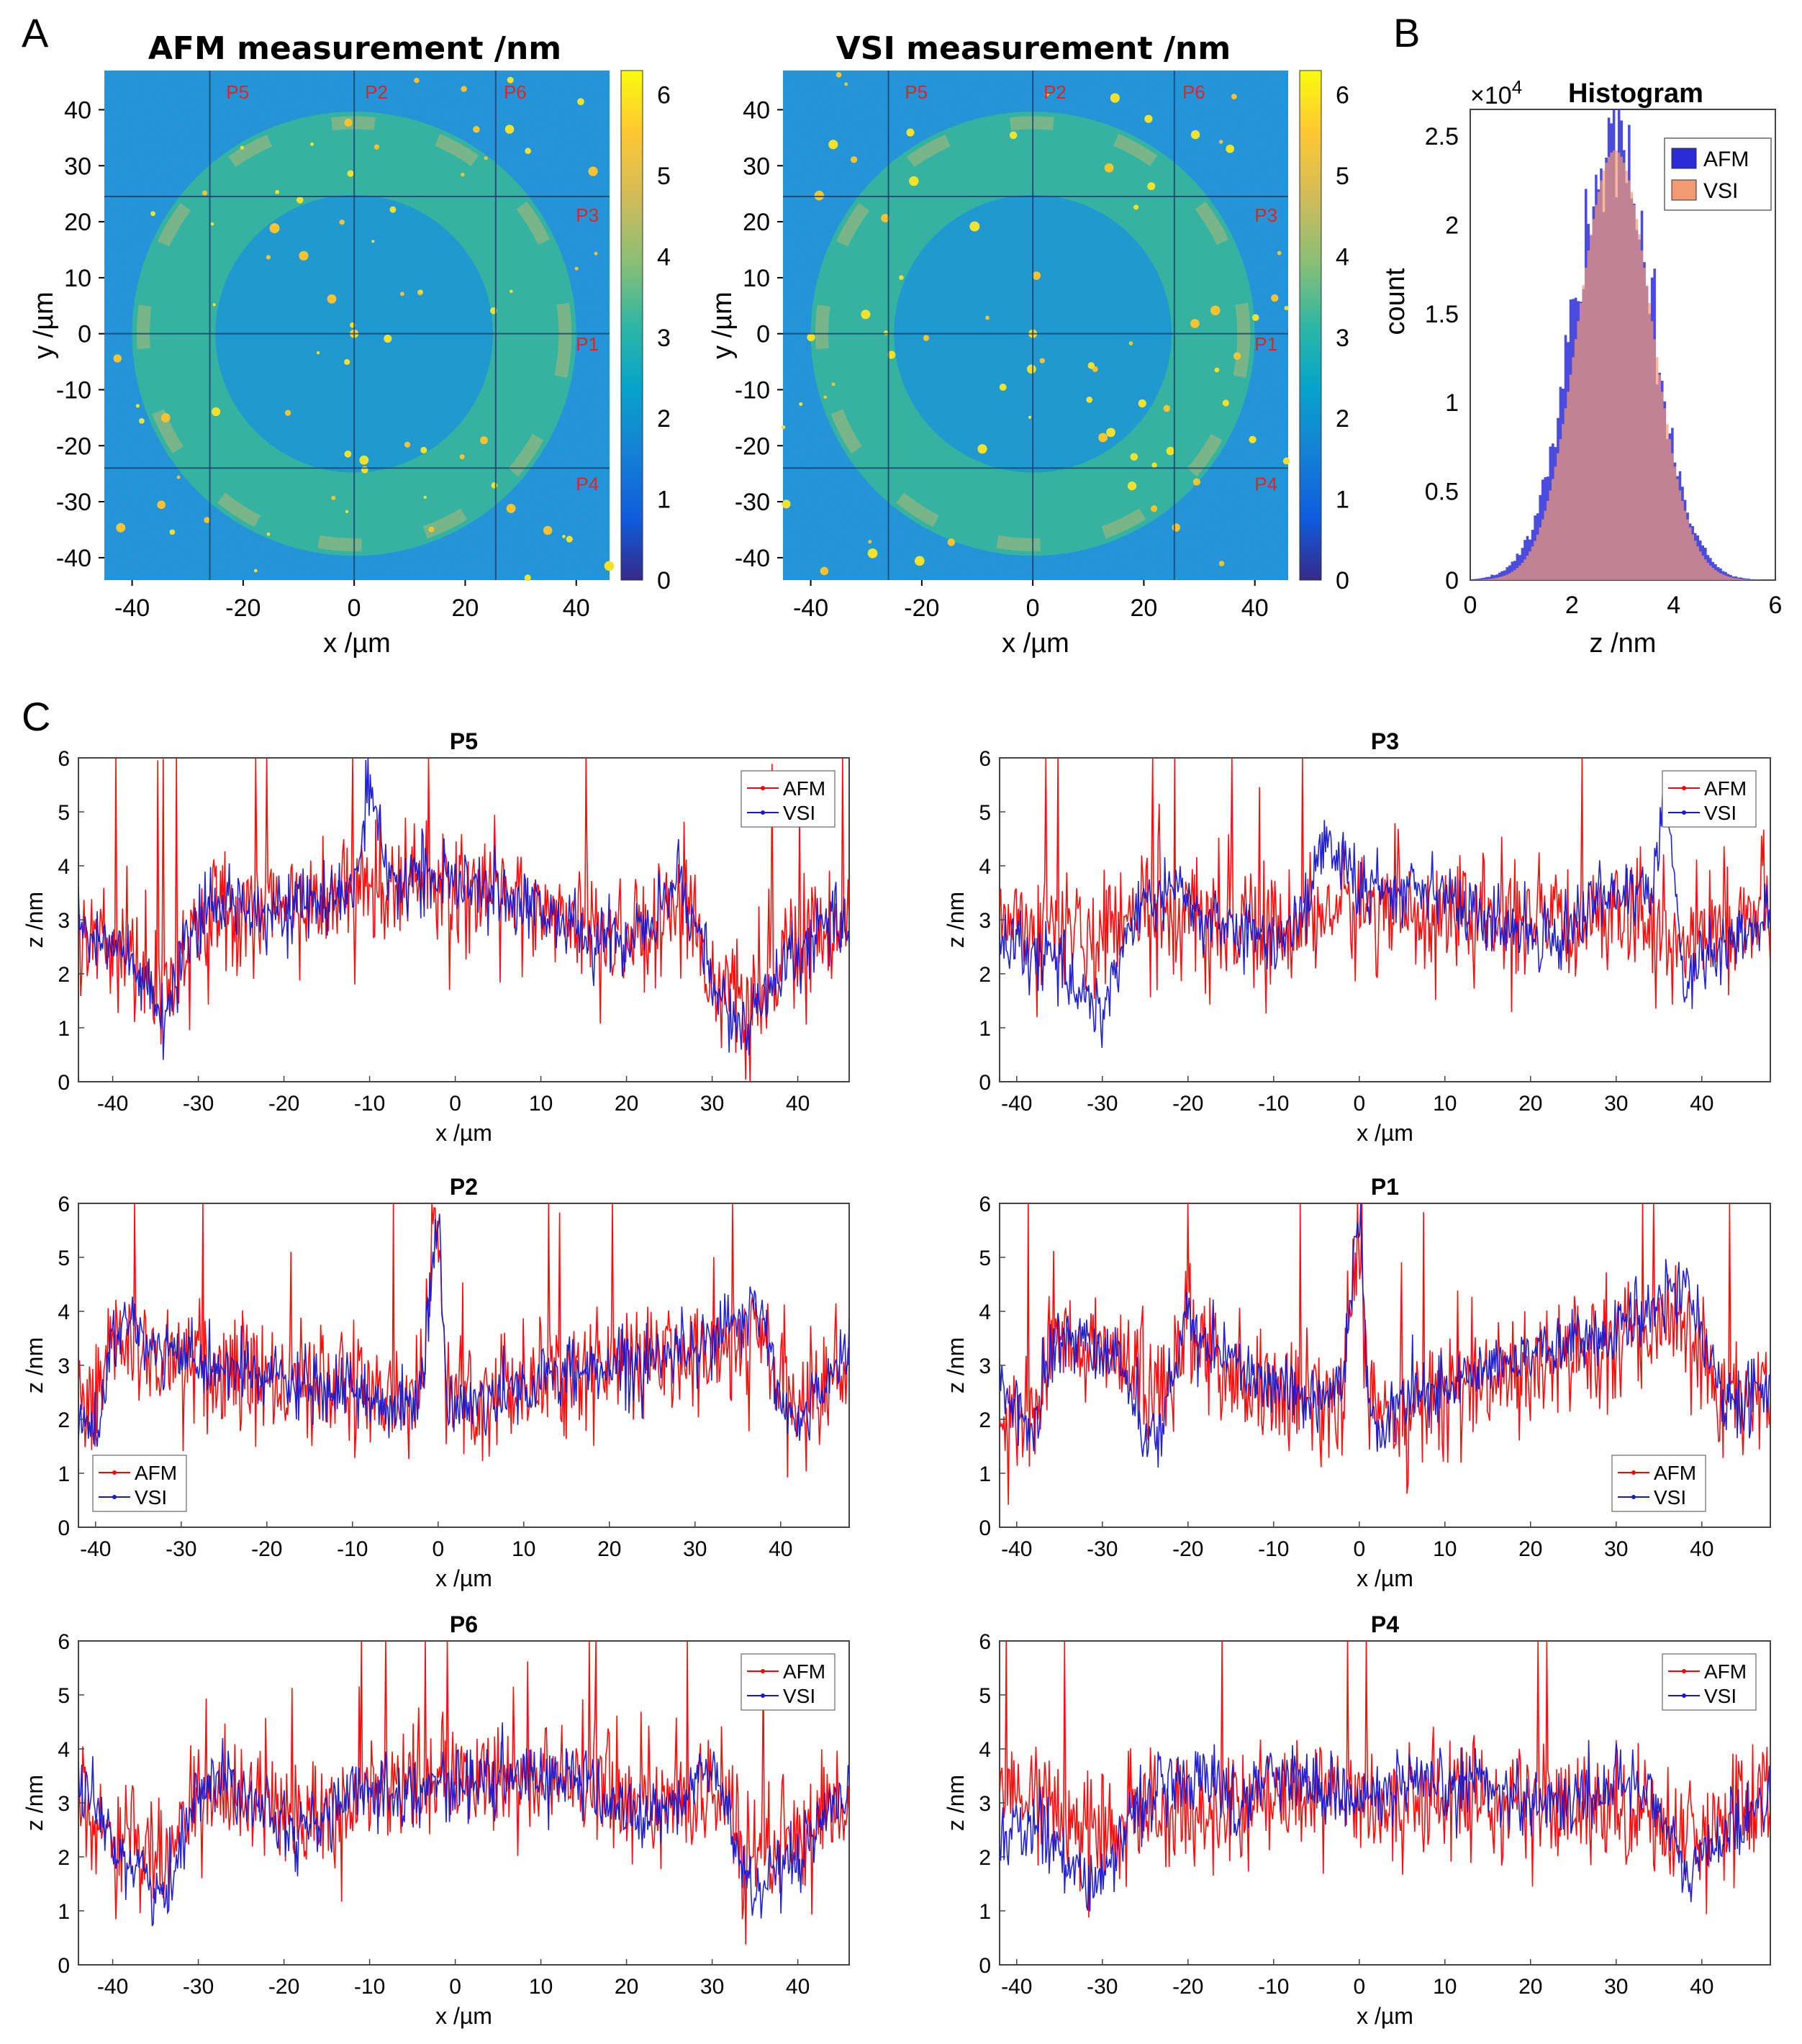 The image size is (1802, 2044). What do you see at coordinates (64, 813) in the screenshot?
I see `profile-y-tick-label: 5` at bounding box center [64, 813].